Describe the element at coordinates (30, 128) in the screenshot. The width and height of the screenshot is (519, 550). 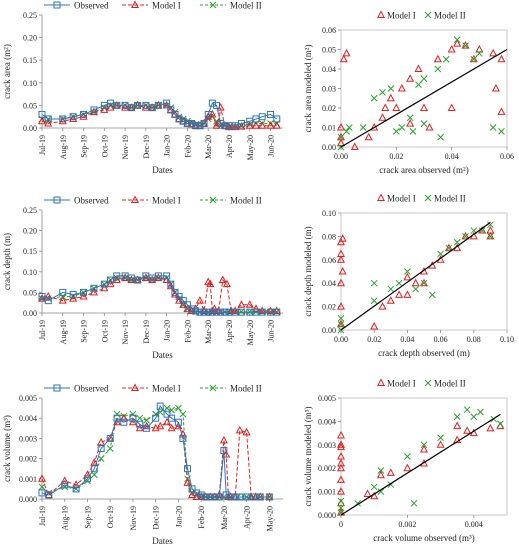
I see `y-tick-label: 0.00` at that location.